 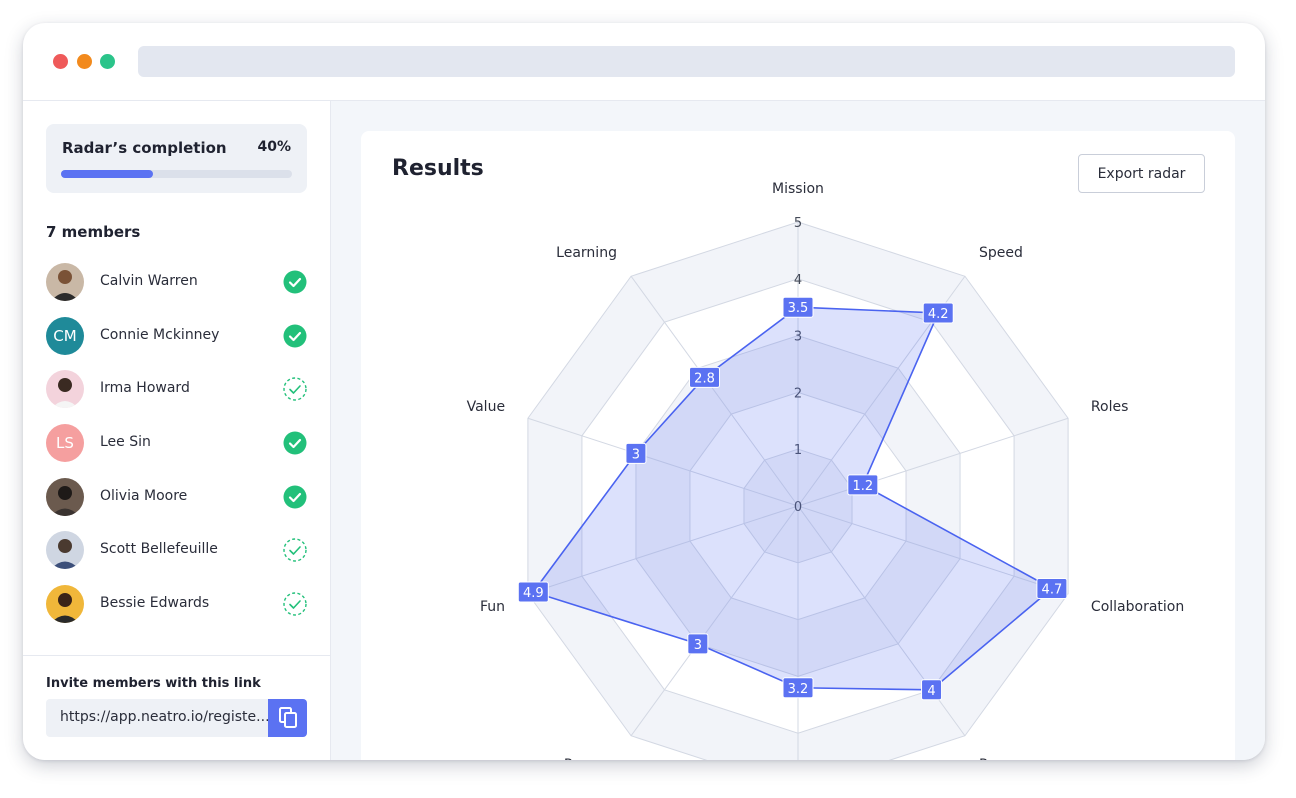 I want to click on copy-link-button, so click(x=287, y=718).